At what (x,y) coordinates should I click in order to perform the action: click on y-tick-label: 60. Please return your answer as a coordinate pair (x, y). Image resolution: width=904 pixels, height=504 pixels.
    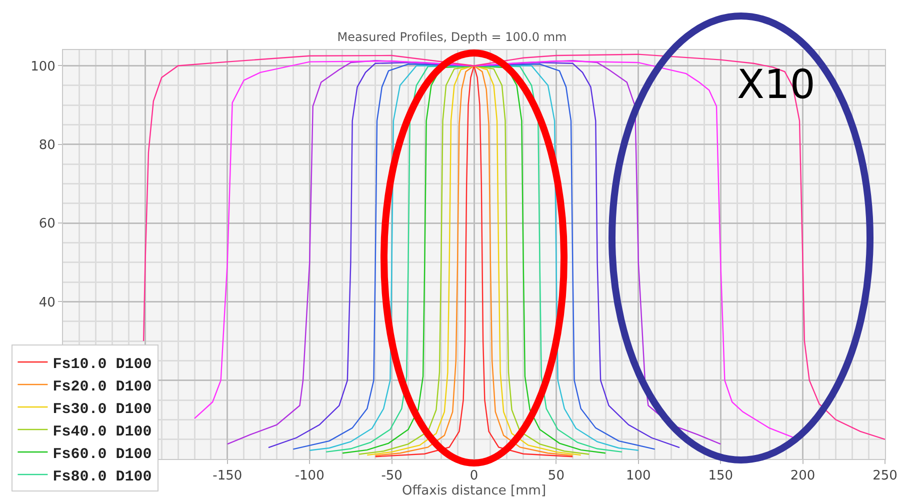
    Looking at the image, I should click on (47, 224).